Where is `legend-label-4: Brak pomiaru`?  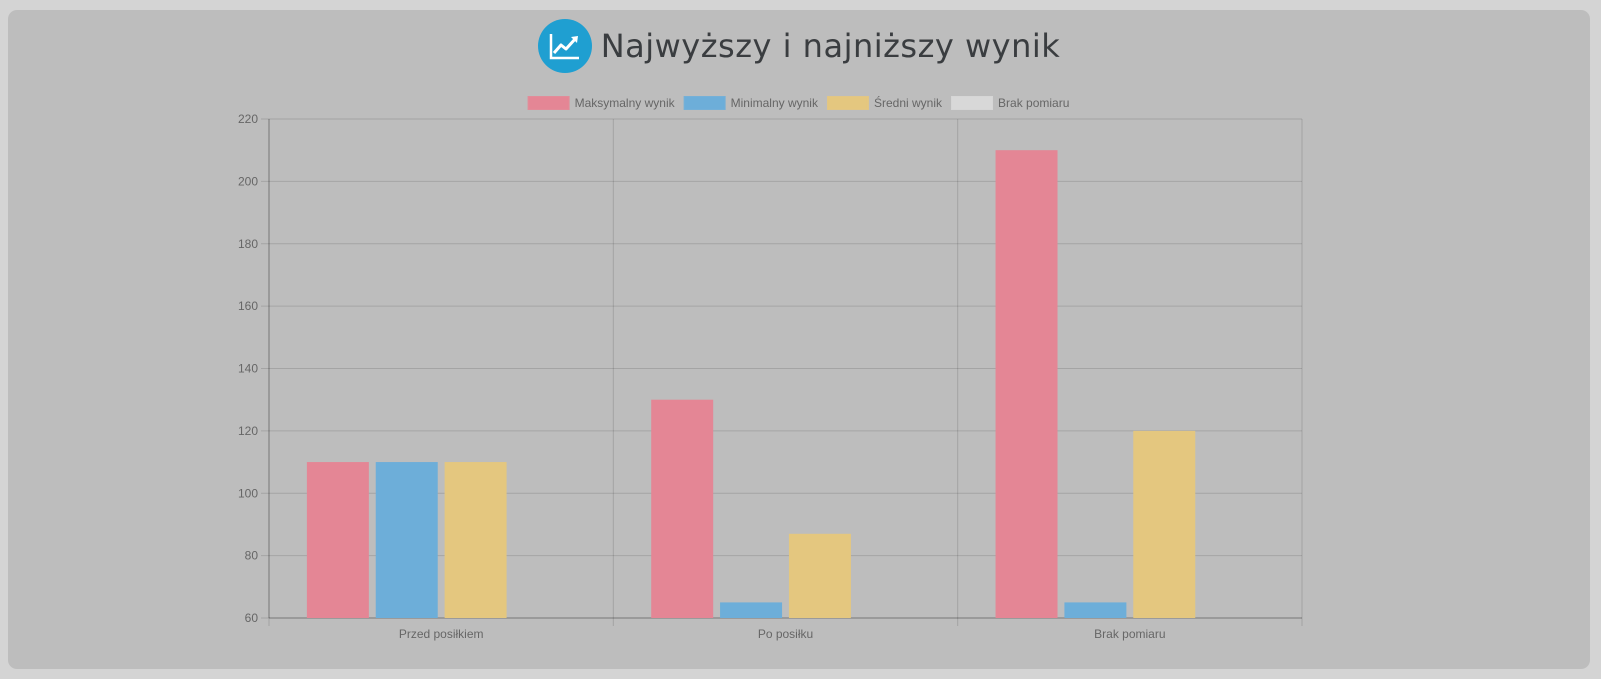
legend-label-4: Brak pomiaru is located at coordinates (1033, 103).